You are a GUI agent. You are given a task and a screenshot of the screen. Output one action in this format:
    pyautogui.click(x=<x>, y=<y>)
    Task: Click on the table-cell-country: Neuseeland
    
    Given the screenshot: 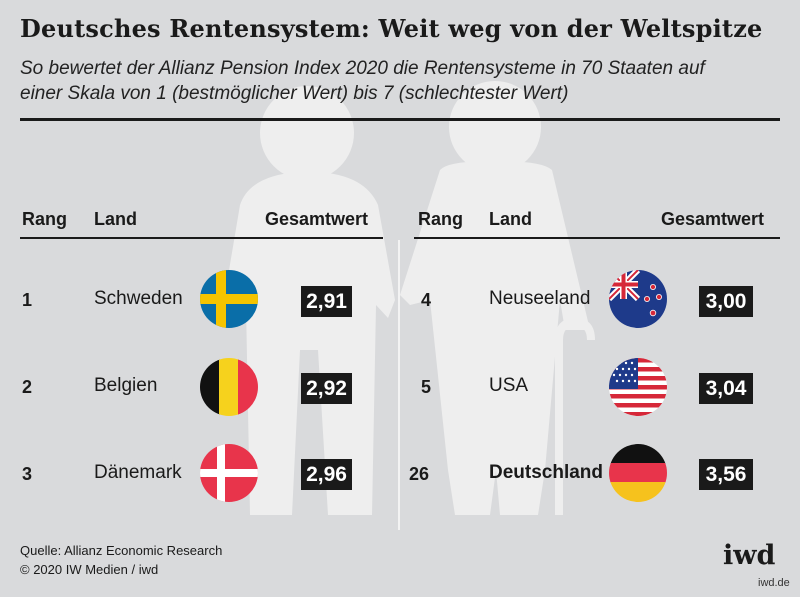 What is the action you would take?
    pyautogui.click(x=540, y=298)
    